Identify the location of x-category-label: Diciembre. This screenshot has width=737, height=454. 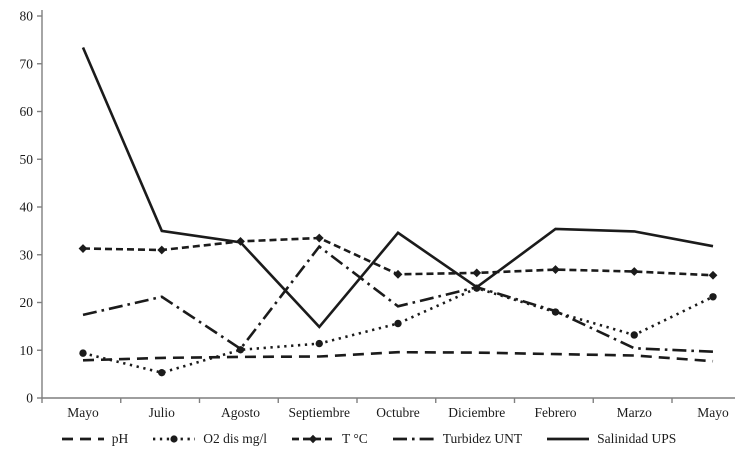
(476, 412).